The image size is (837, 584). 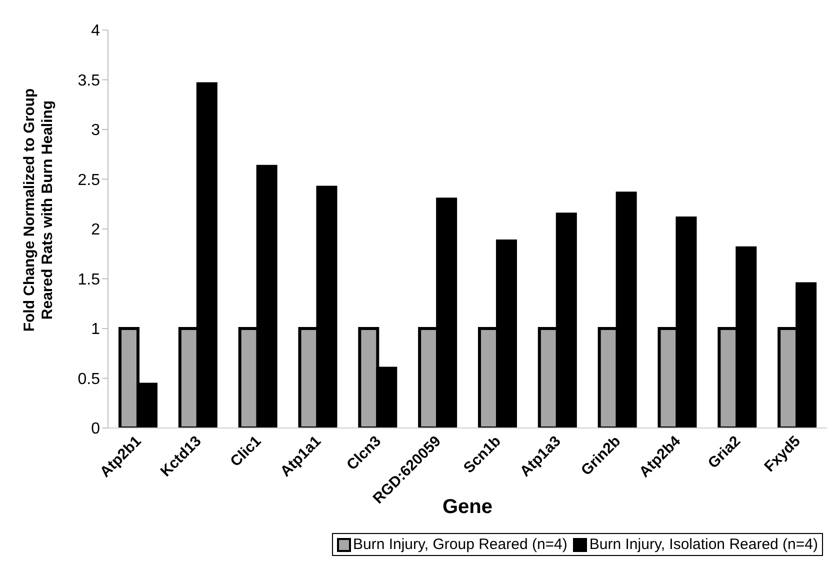 I want to click on y-tick-label: 4, so click(x=95, y=31).